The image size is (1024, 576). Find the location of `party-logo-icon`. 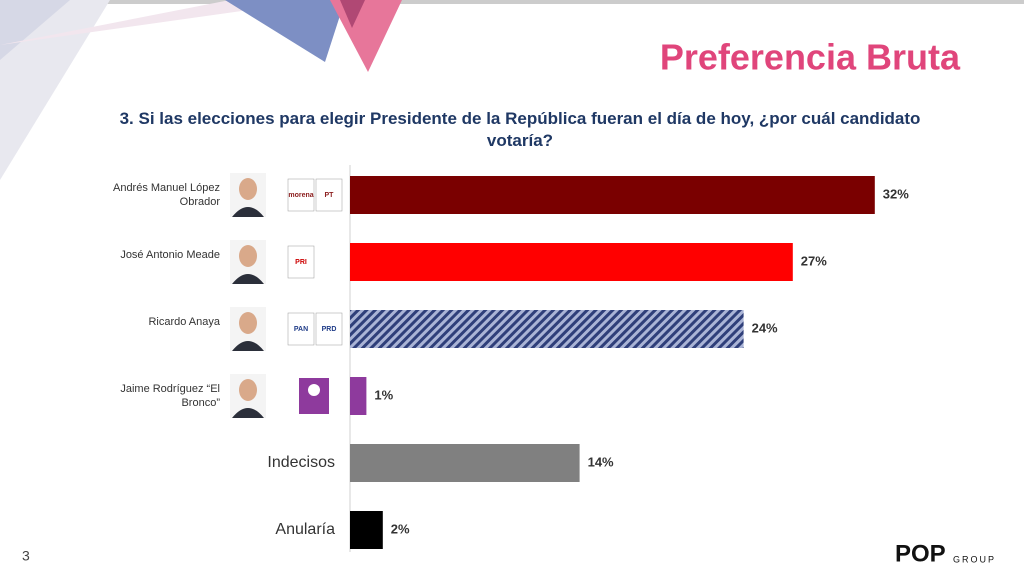

party-logo-icon is located at coordinates (314, 390).